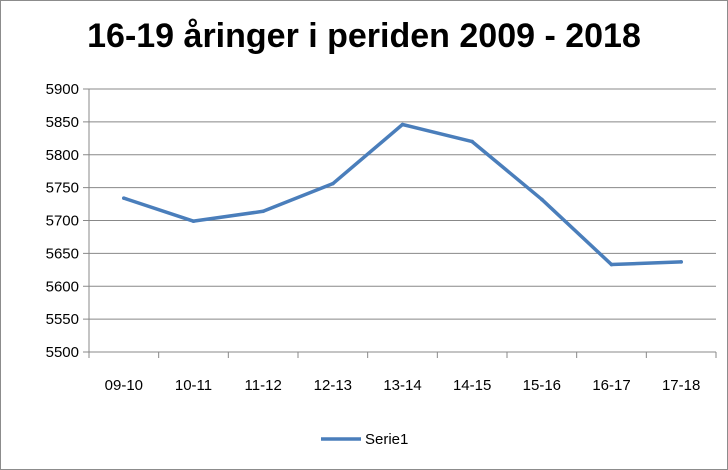  Describe the element at coordinates (402, 385) in the screenshot. I see `x-tick-label: 13-14` at that location.